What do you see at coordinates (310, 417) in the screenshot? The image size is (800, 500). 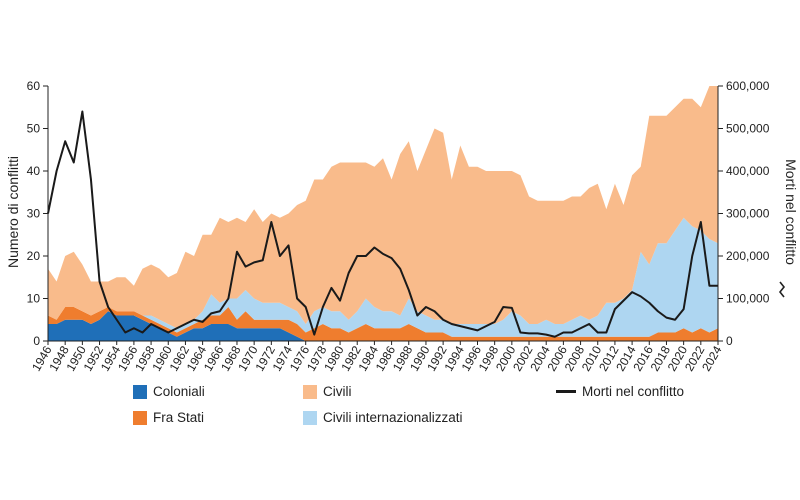 I see `legend-swatch-civili-internazionalizzati` at bounding box center [310, 417].